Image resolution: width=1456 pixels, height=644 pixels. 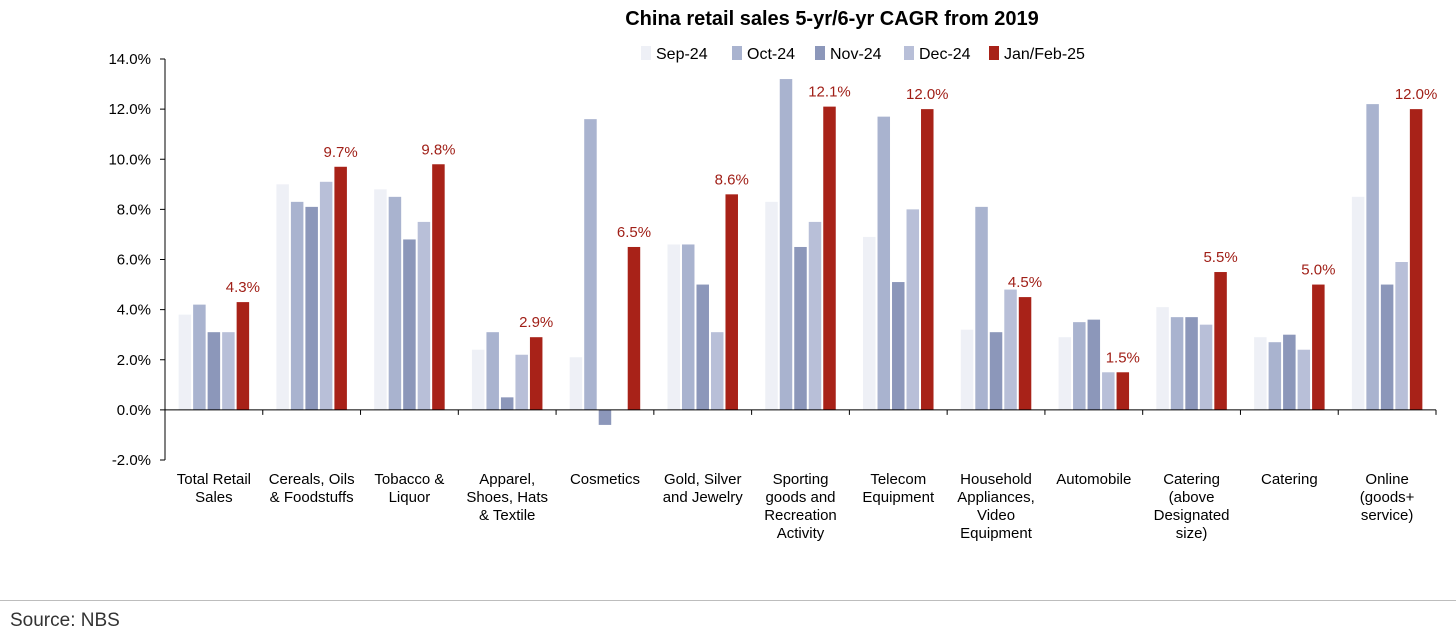 What do you see at coordinates (1192, 506) in the screenshot?
I see `x-tick-label: Catering (above Designated size)` at bounding box center [1192, 506].